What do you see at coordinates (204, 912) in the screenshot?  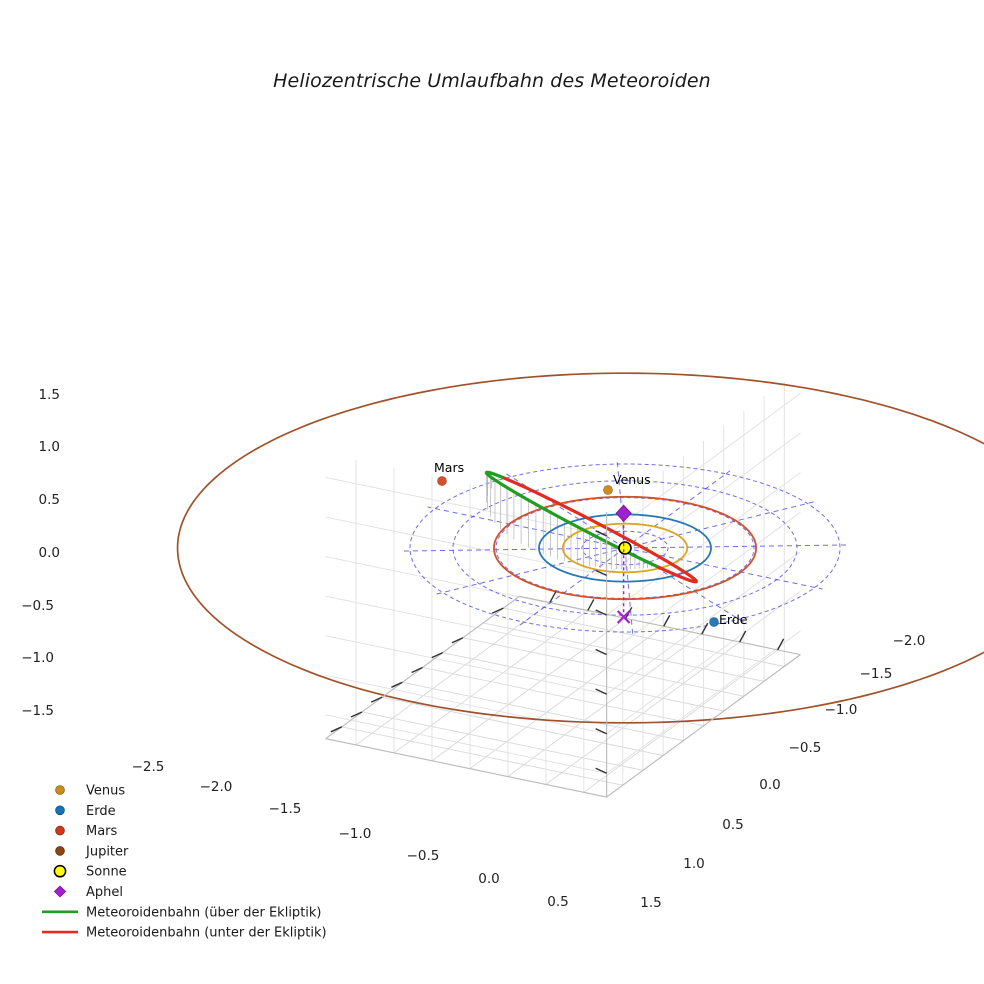 I see `legend-label: Meteoroidenbahn (über der Ekliptik)` at bounding box center [204, 912].